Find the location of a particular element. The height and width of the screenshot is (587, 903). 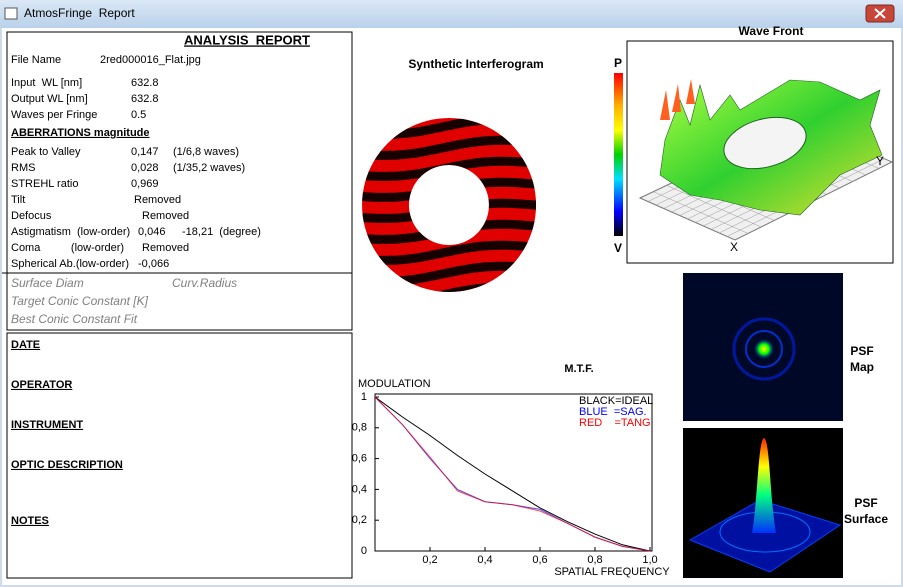

mtf-x-label: SPATIAL FREQUENCY is located at coordinates (612, 572).